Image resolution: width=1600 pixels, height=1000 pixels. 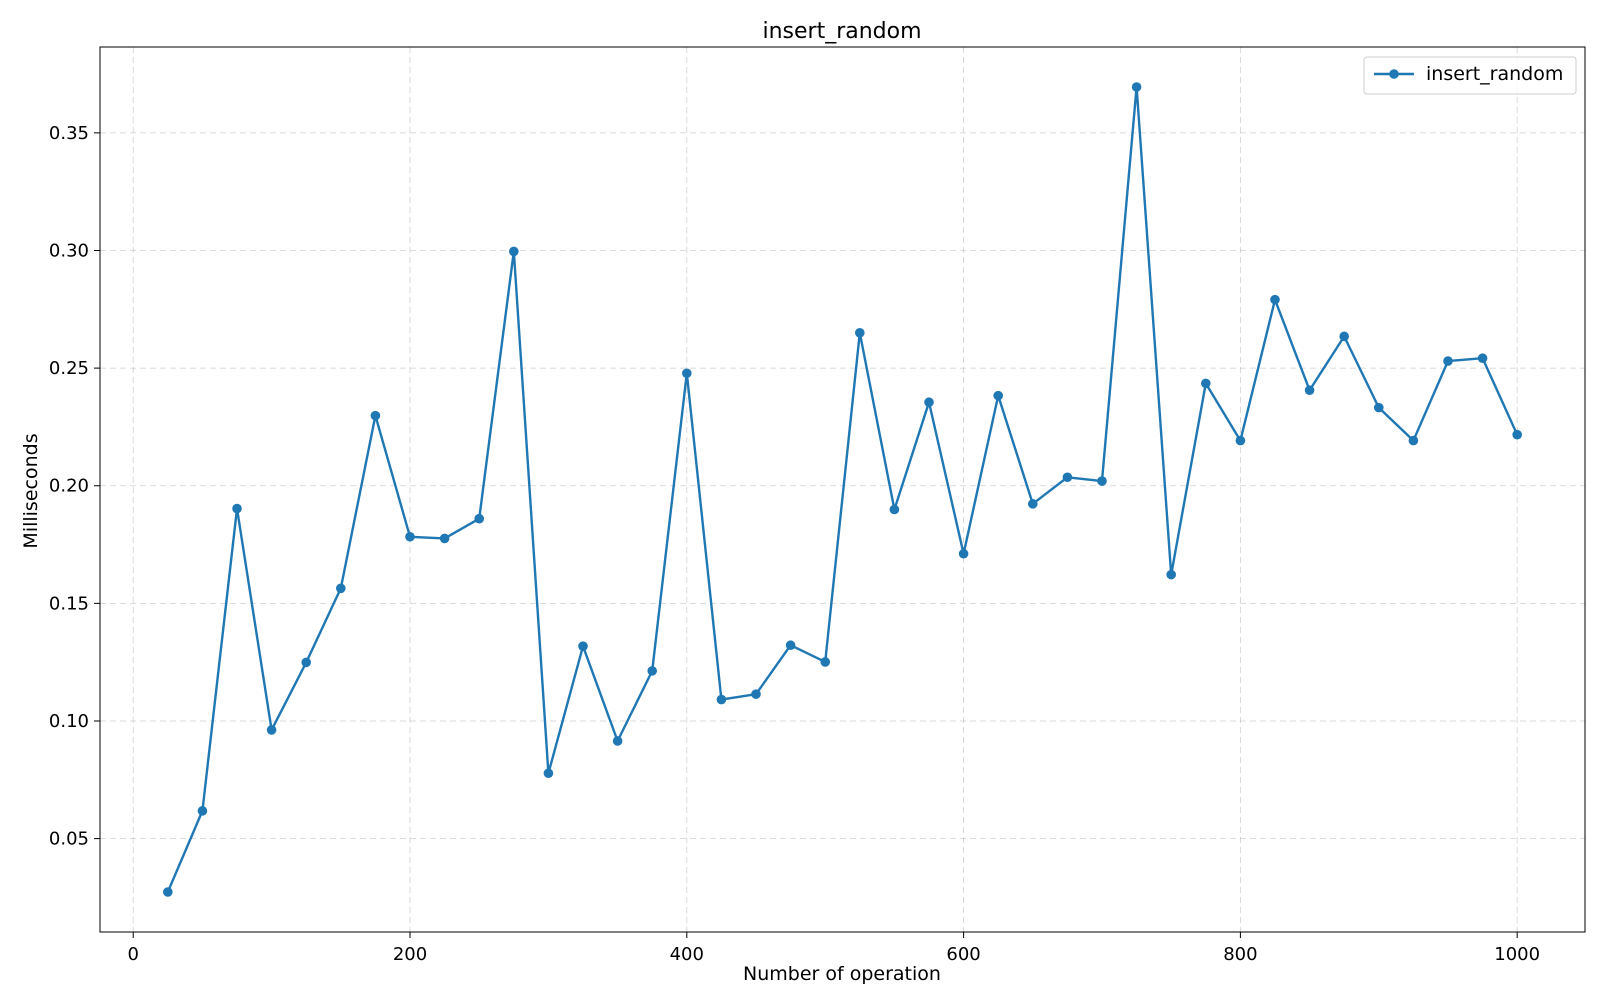 What do you see at coordinates (69, 839) in the screenshot?
I see `y-tick-label: 0.05` at bounding box center [69, 839].